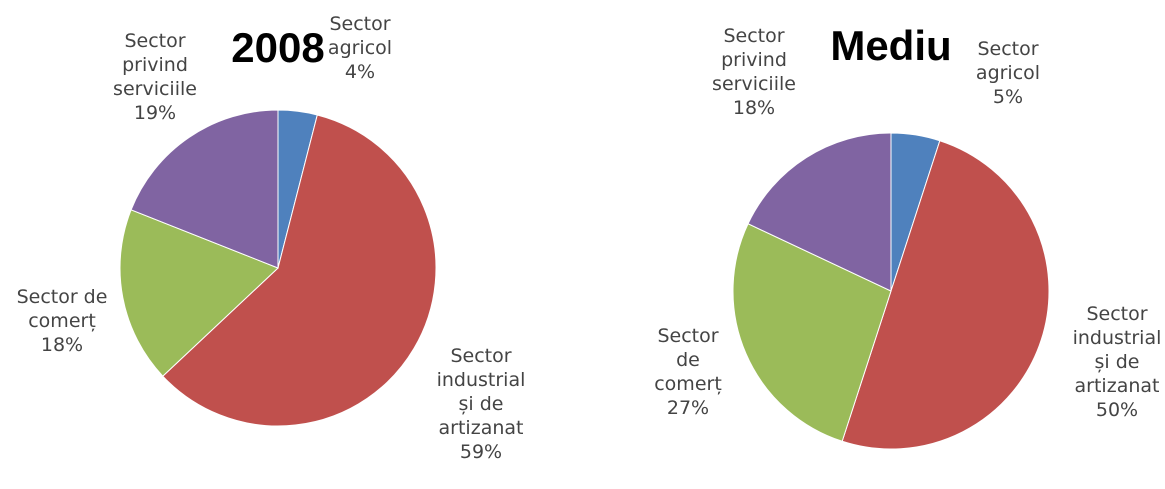 The height and width of the screenshot is (489, 1165). I want to click on slice-label-line: de, so click(688, 360).